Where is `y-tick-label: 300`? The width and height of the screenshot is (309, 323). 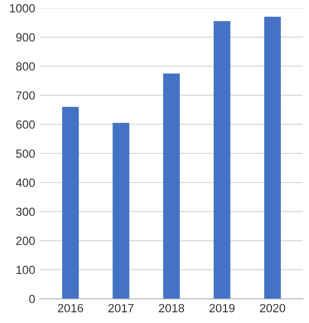 y-tick-label: 300 is located at coordinates (25, 212).